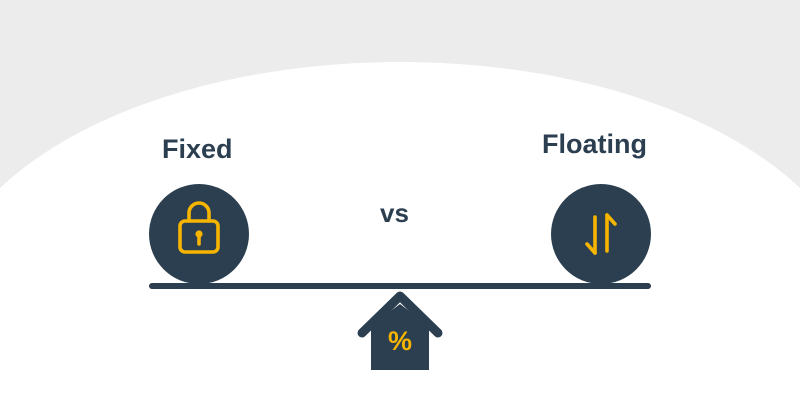  Describe the element at coordinates (199, 234) in the screenshot. I see `lock-icon` at that location.